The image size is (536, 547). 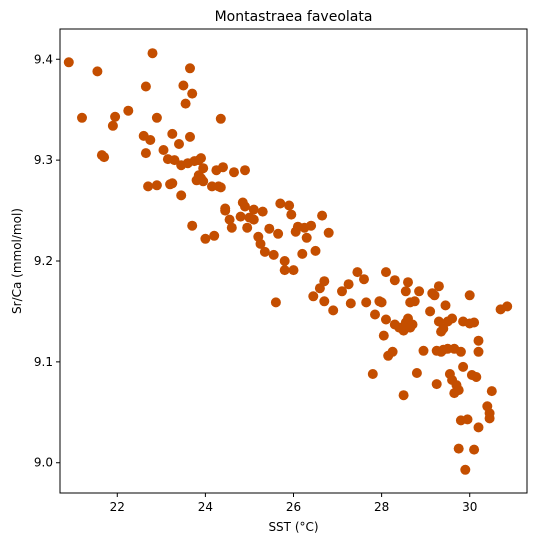 What do you see at coordinates (293, 527) in the screenshot?
I see `x-axis-label: SST (°C)` at bounding box center [293, 527].